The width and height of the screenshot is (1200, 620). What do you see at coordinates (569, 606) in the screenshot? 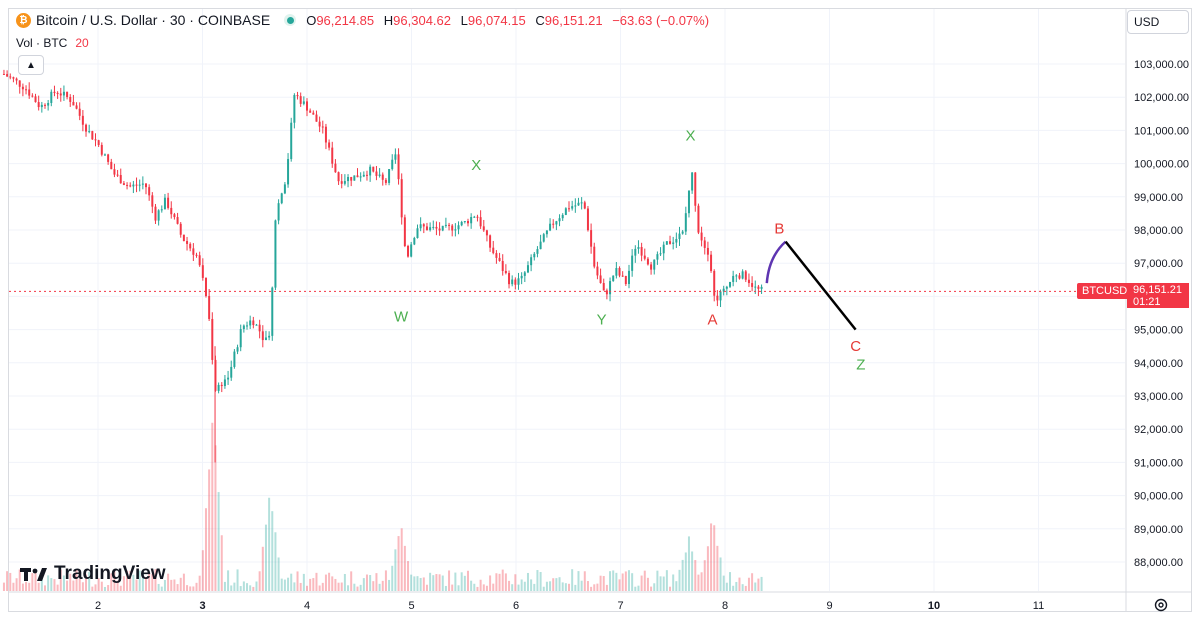
I see `time-axis: 2 3 4 5 6 7 8 9 10 11` at bounding box center [569, 606].